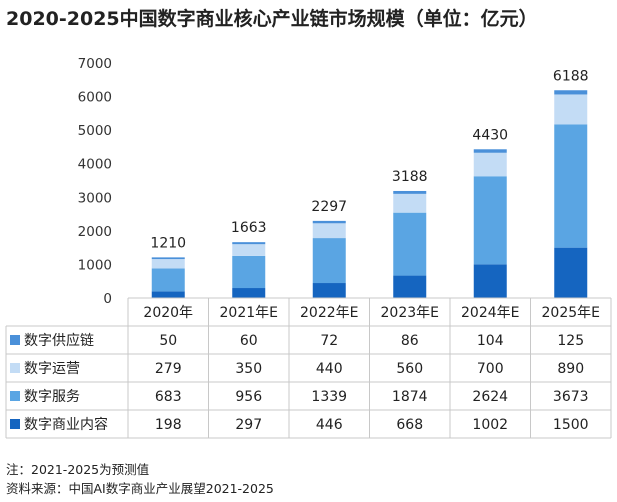  I want to click on legend-label: 数字供应链, so click(59, 340).